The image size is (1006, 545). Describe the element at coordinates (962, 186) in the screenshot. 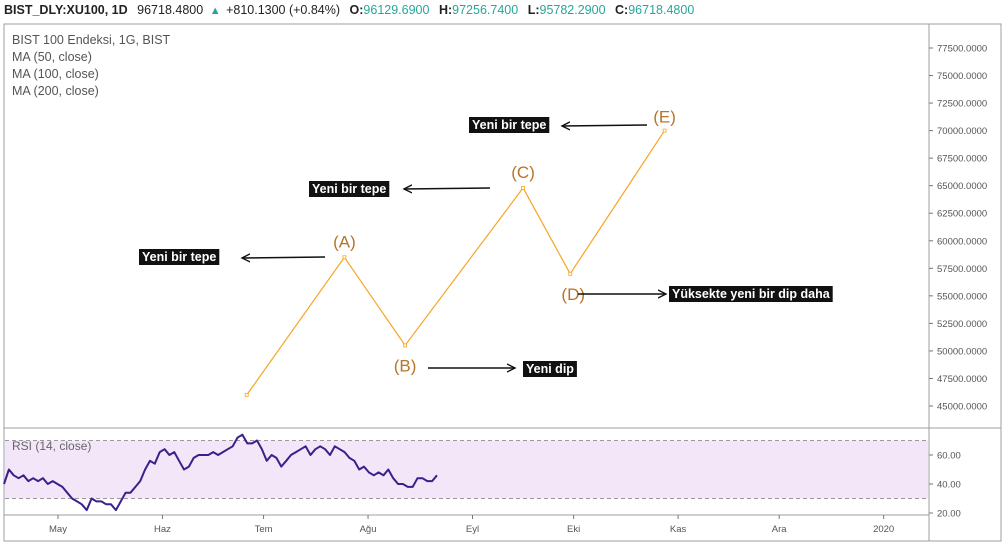

I see `price-tick-label: 65000.0000` at that location.